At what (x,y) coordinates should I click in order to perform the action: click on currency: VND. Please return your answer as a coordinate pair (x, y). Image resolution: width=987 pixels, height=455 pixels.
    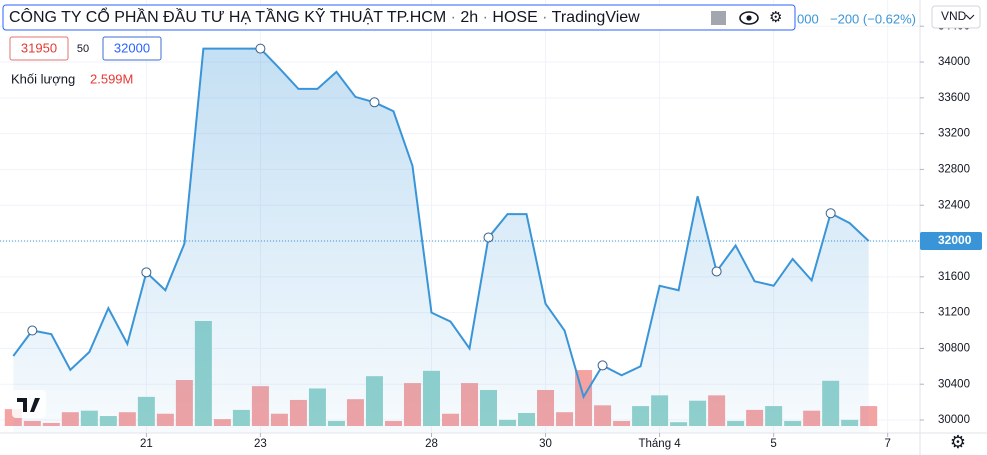
    Looking at the image, I should click on (954, 16).